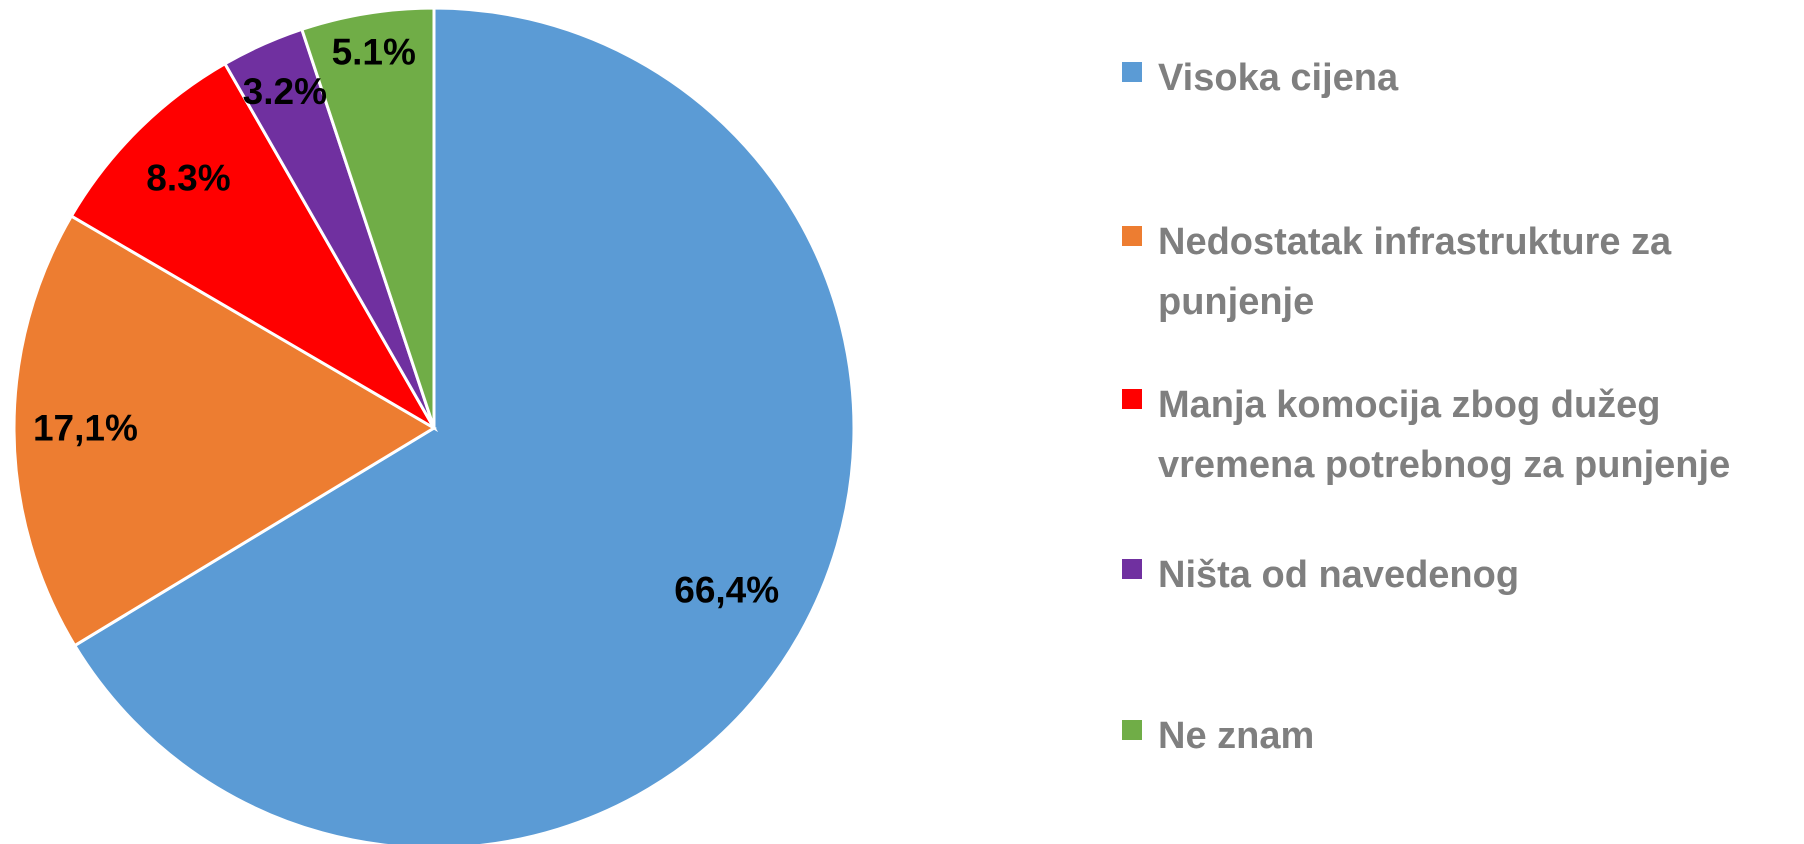  Describe the element at coordinates (1415, 272) in the screenshot. I see `legend-label: Nedostatak infrastrukture za punjenje` at that location.